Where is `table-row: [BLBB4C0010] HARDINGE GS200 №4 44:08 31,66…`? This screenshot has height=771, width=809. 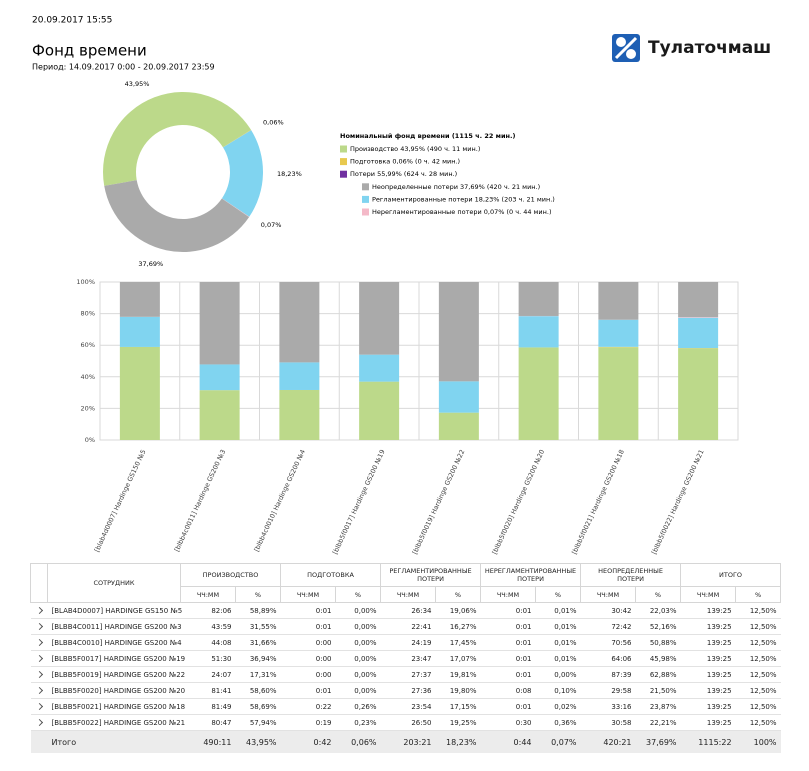 table-row: [BLBB4C0010] HARDINGE GS200 №4 44:08 31,66… is located at coordinates (405, 642).